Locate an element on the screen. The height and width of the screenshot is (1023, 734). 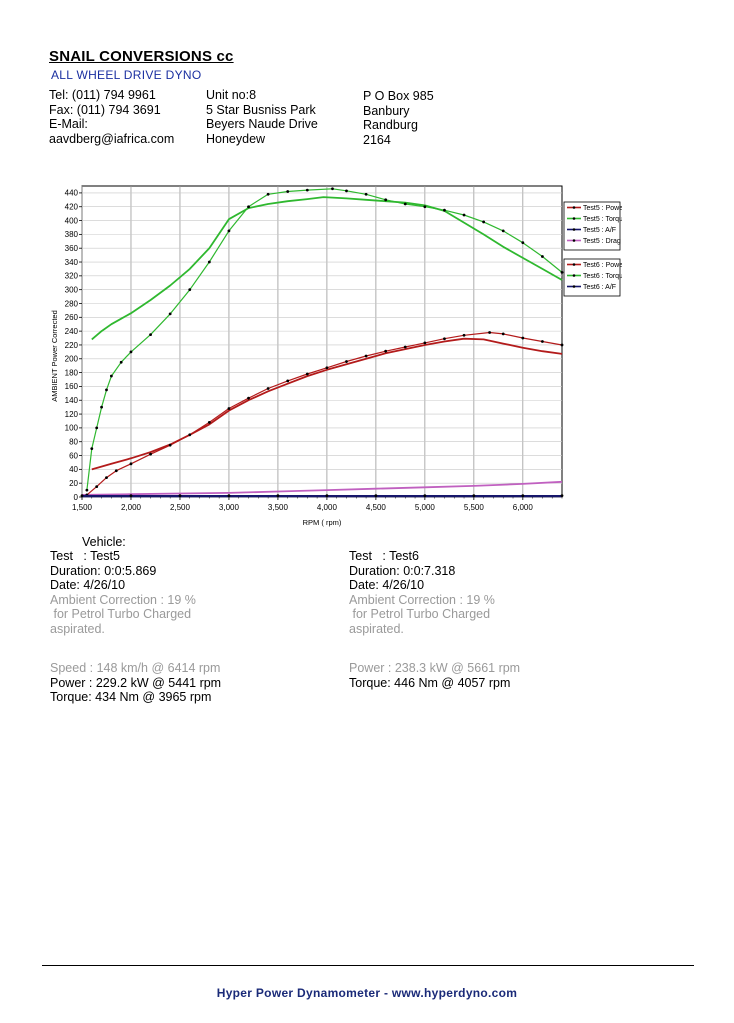
postal-line-1: P O Box 985 is located at coordinates (398, 96).